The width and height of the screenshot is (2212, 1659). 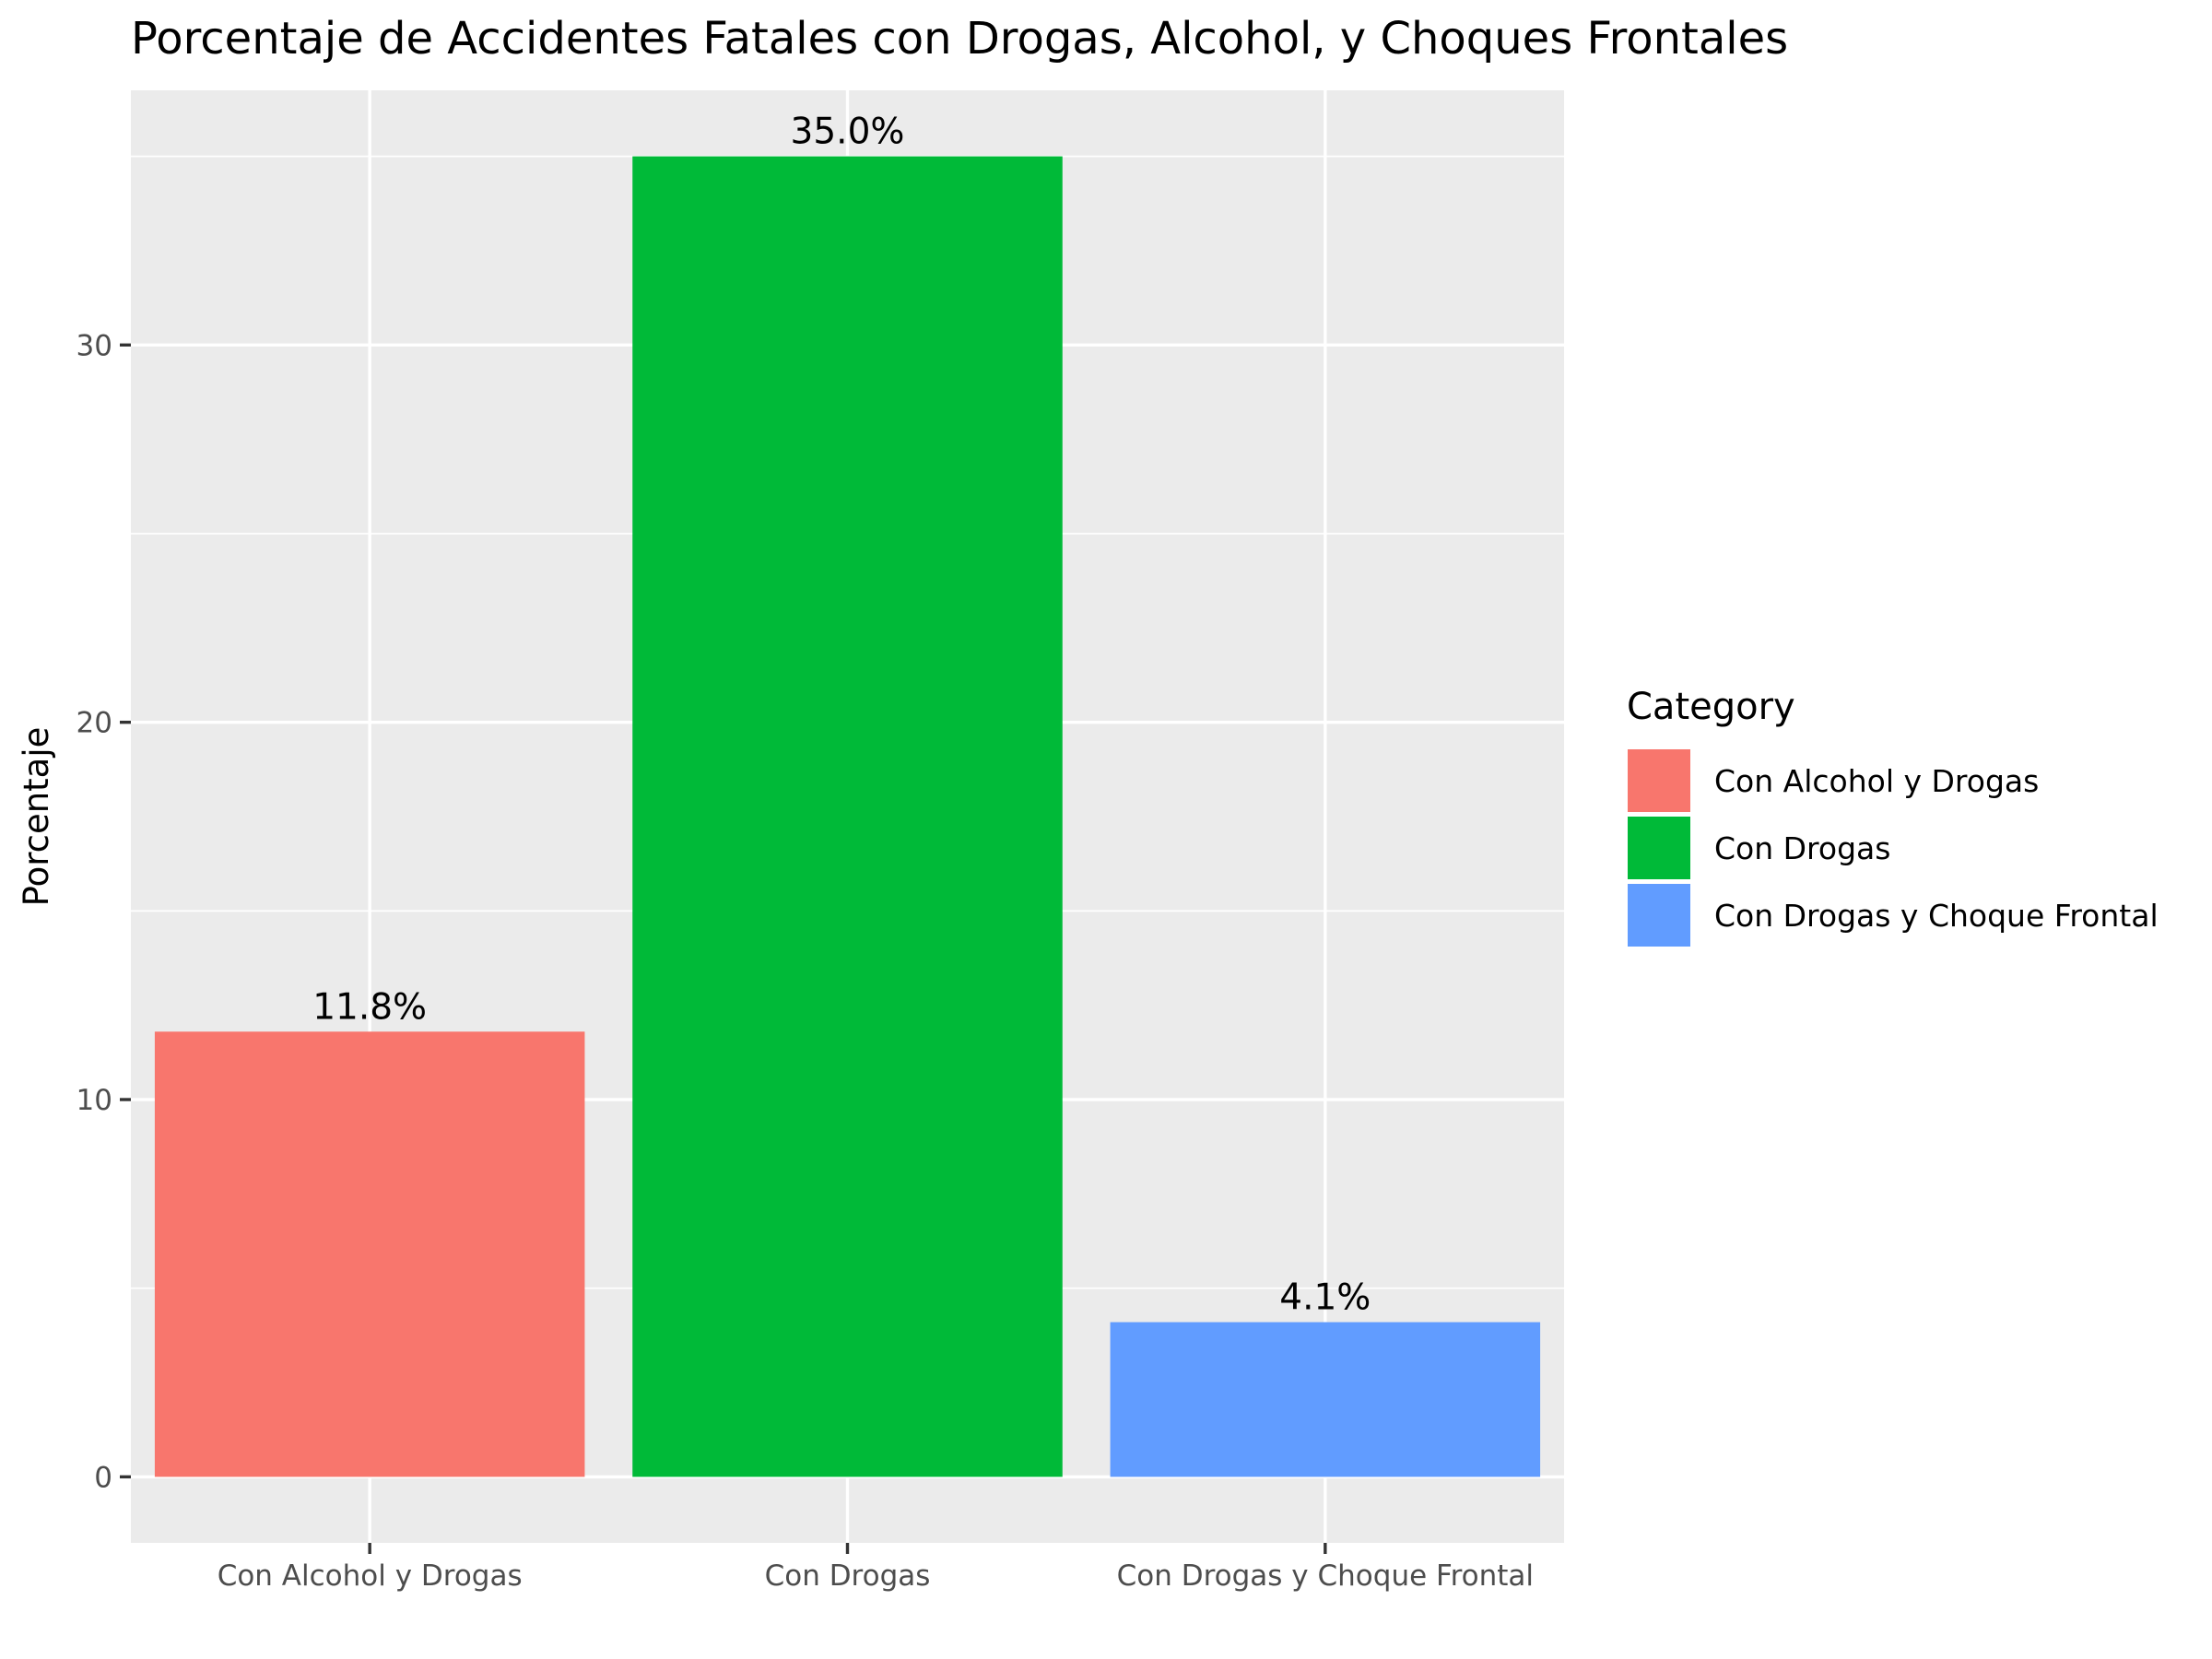 What do you see at coordinates (103, 911) in the screenshot?
I see `y-axis: 0 10 20 30` at bounding box center [103, 911].